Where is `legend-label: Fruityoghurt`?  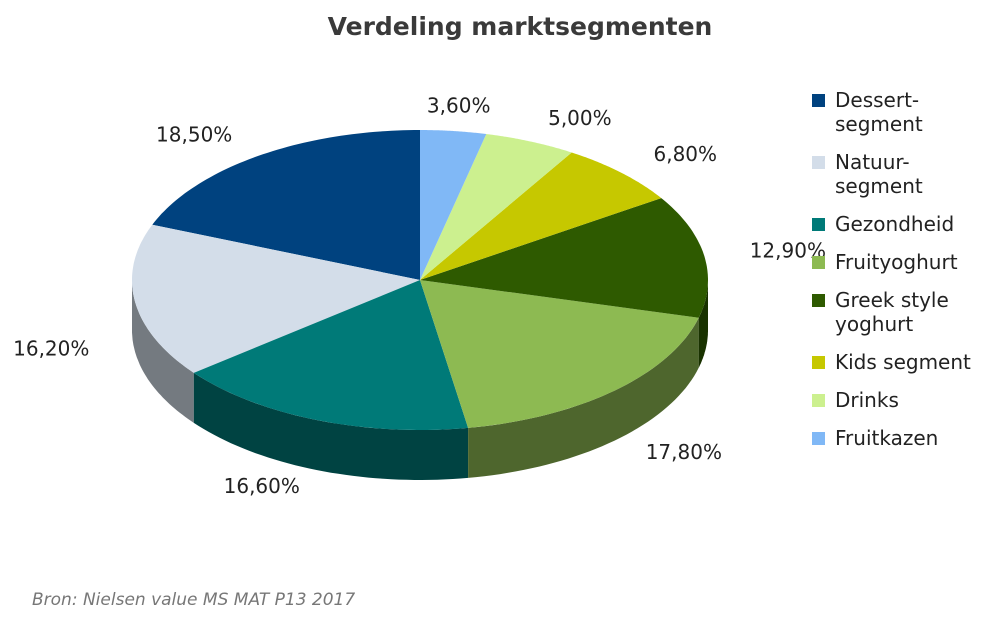
legend-label: Fruityoghurt is located at coordinates (896, 262).